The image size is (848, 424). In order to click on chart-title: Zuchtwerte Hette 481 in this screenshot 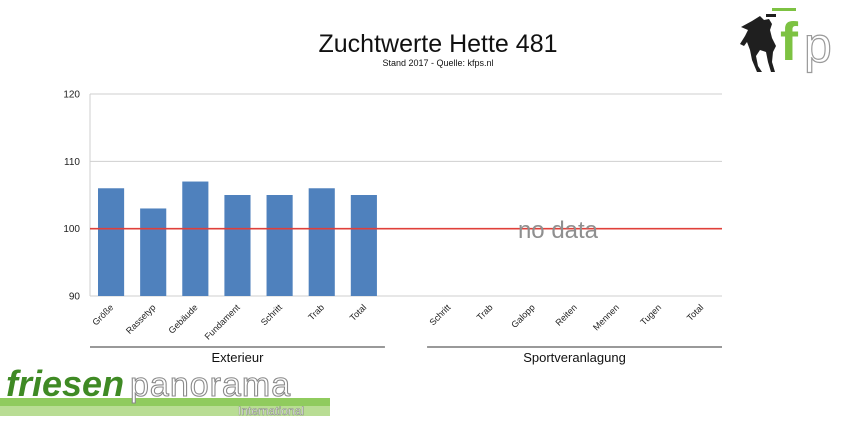, I will do `click(437, 44)`.